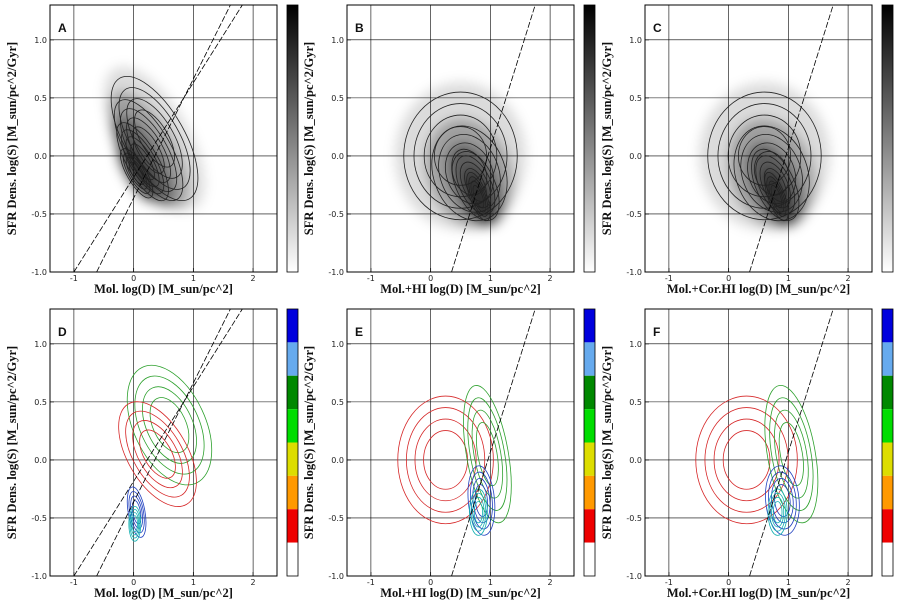 The width and height of the screenshot is (899, 603). I want to click on panel-label: F, so click(656, 332).